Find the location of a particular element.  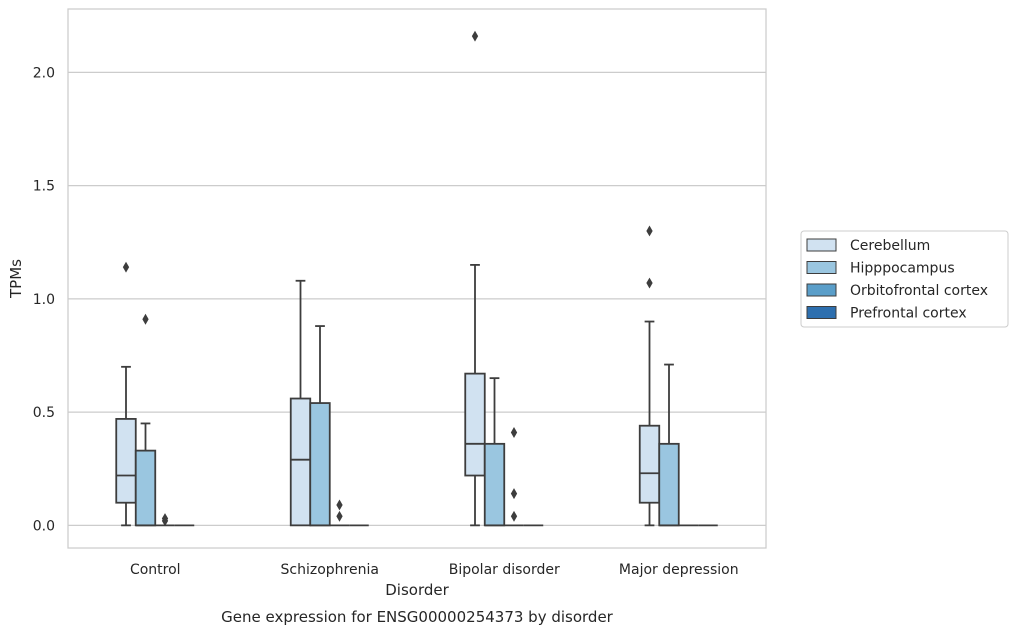

legend-item: Hipppocampus is located at coordinates (880, 269).